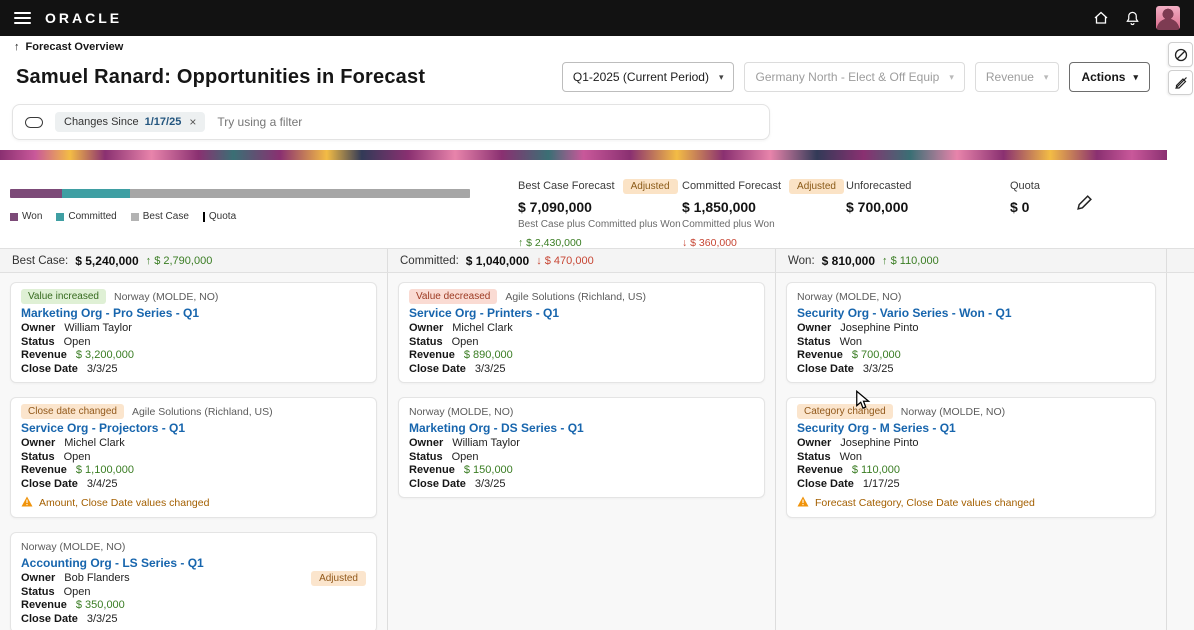 Image resolution: width=1194 pixels, height=630 pixels. I want to click on opportunity-link: Service Org - Printers - Q1, so click(484, 313).